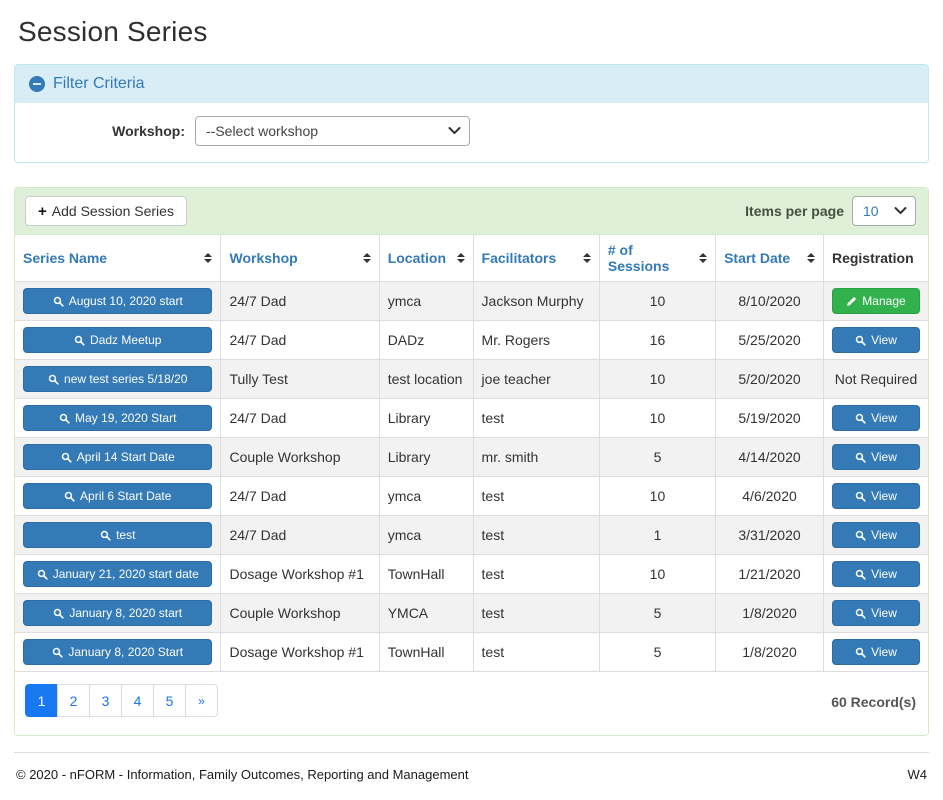  I want to click on manage-button: Manage, so click(875, 301).